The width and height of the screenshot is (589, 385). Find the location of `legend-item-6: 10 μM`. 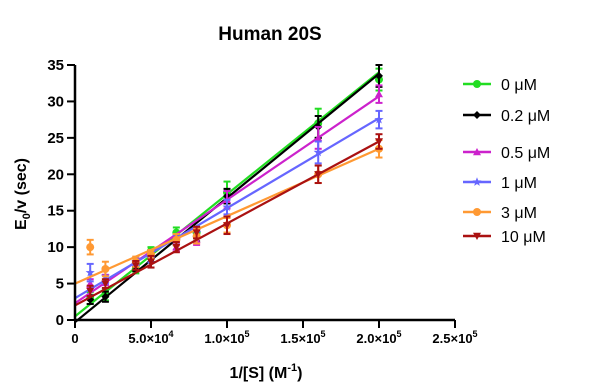

legend-item-6: 10 μM is located at coordinates (504, 237).